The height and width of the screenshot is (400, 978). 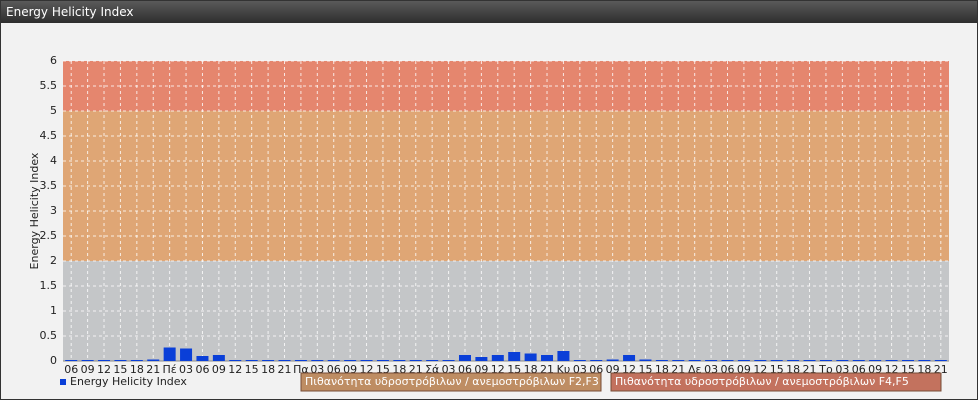 I want to click on x-tick-label: Πέ, so click(x=170, y=369).